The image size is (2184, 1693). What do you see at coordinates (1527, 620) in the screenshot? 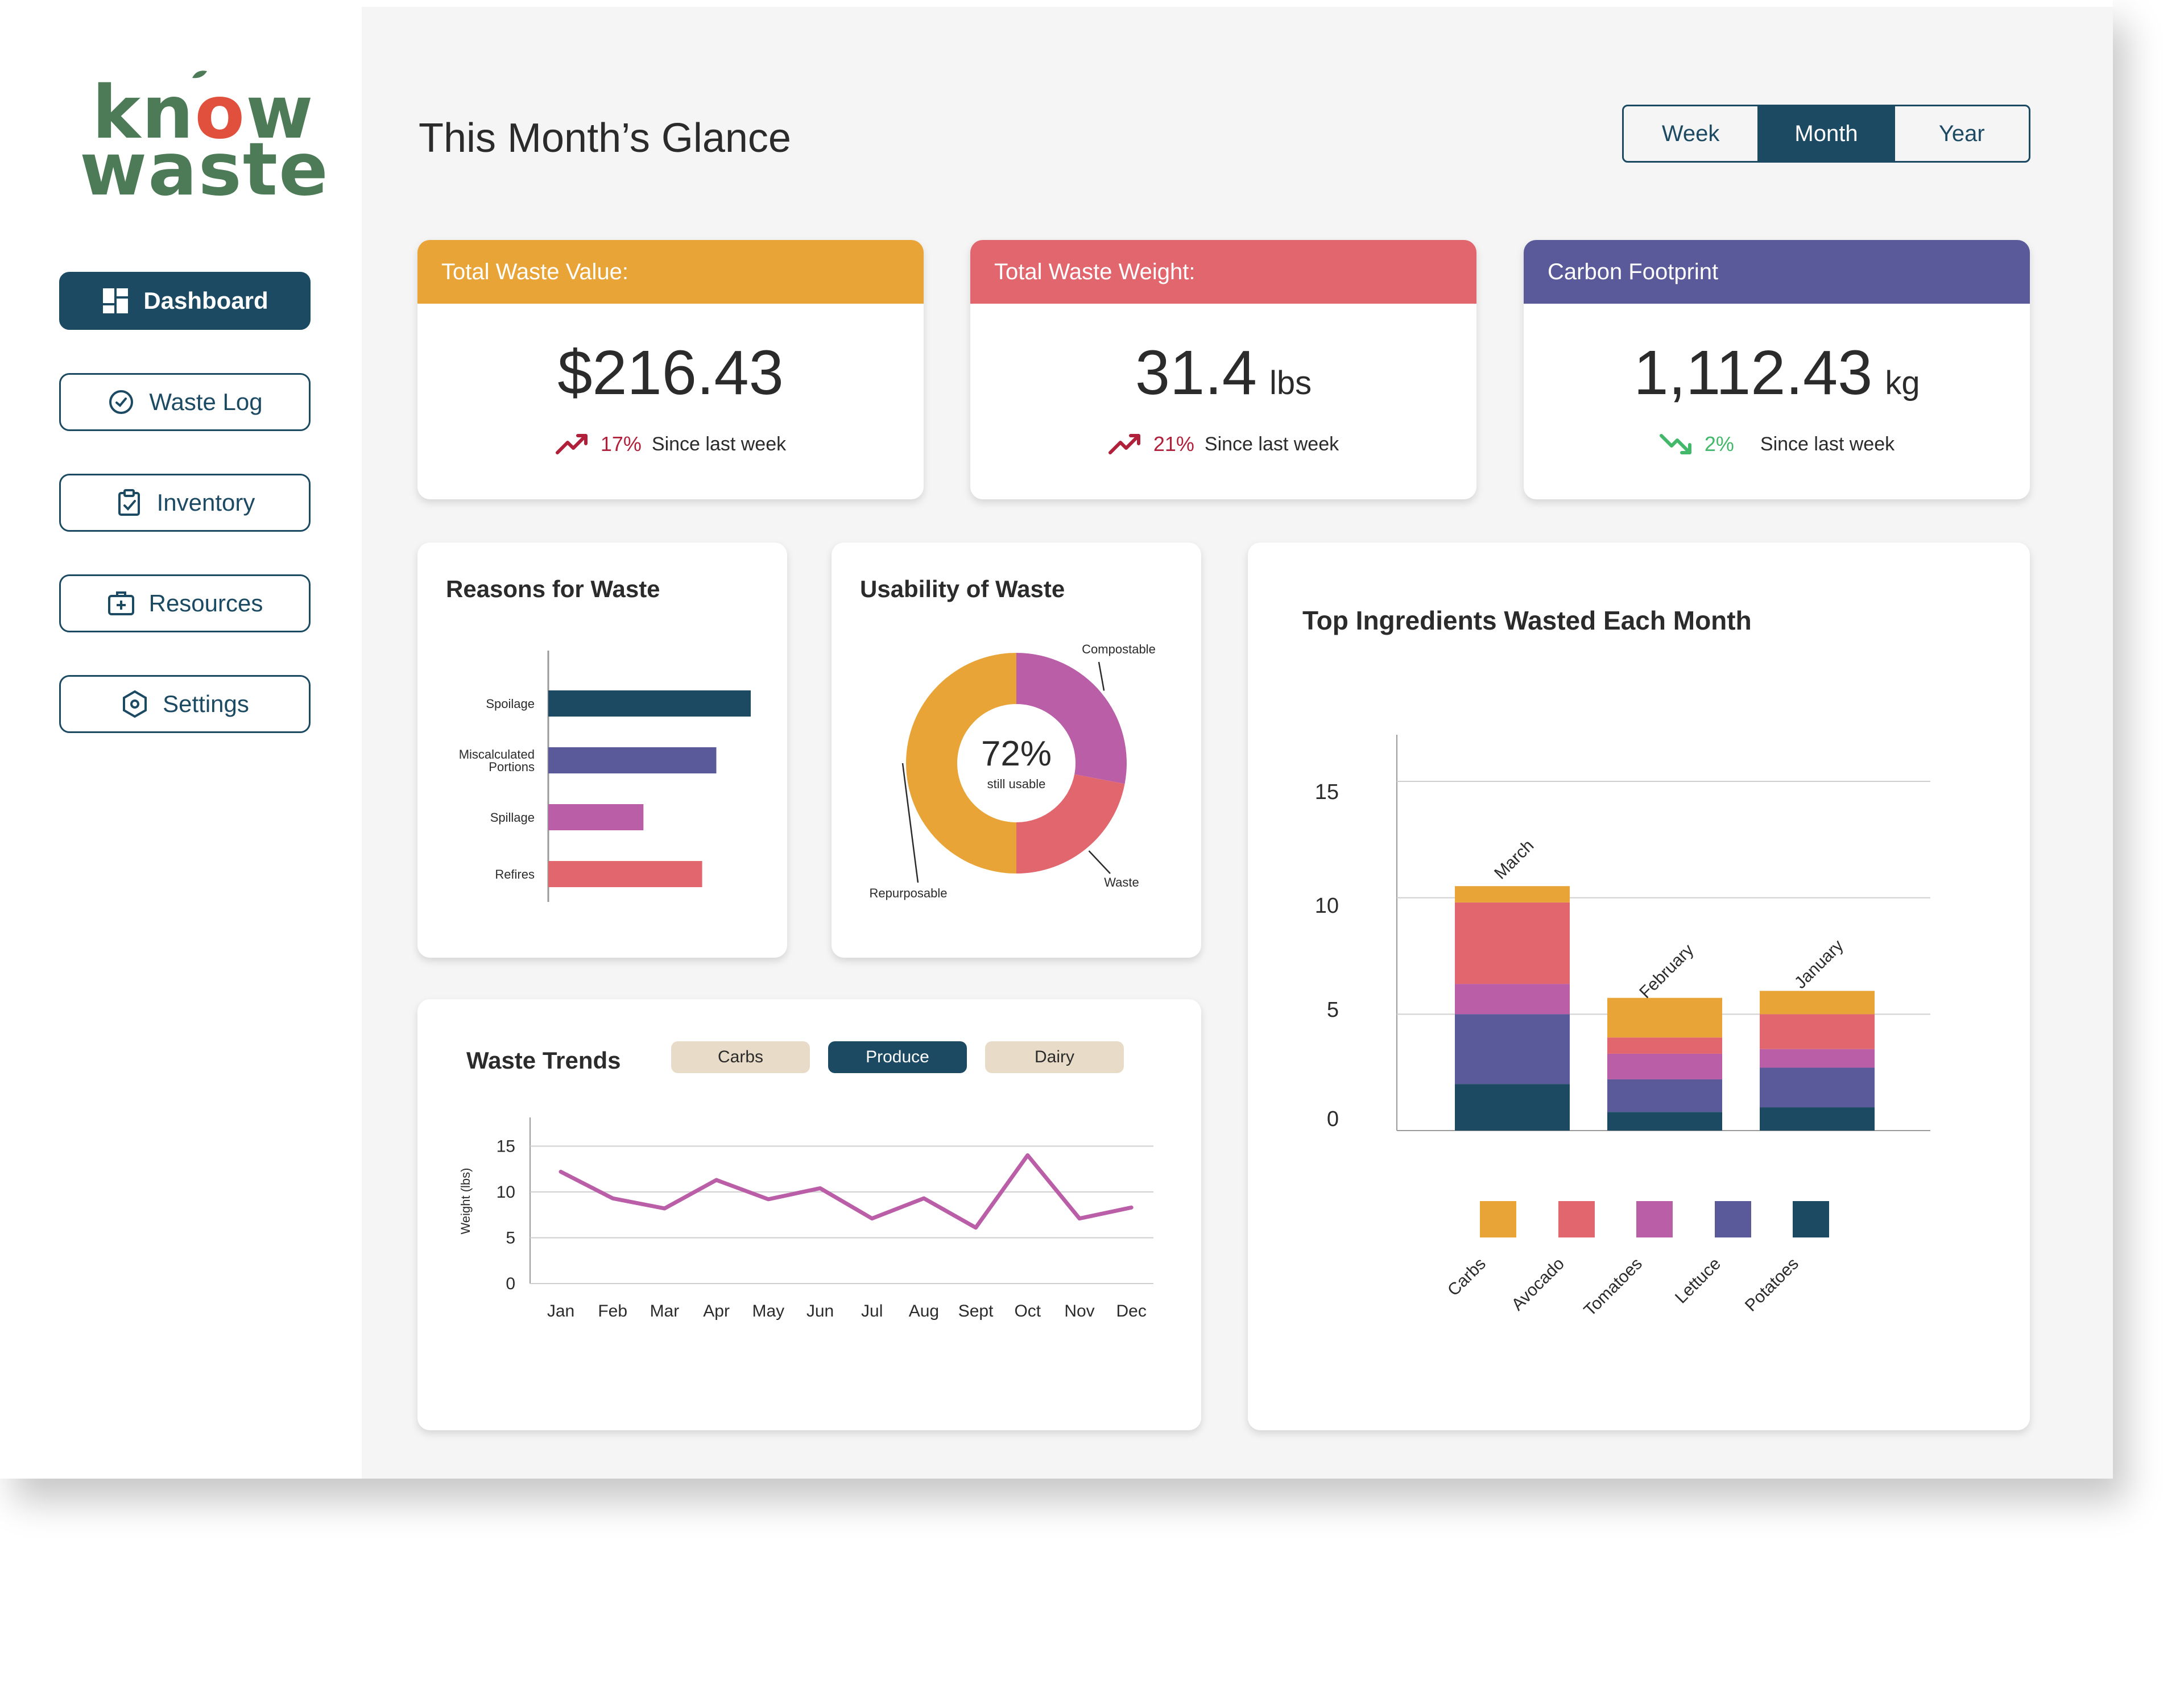
I see `top-ingredients-title: Top Ingredients Wasted Each Month` at bounding box center [1527, 620].